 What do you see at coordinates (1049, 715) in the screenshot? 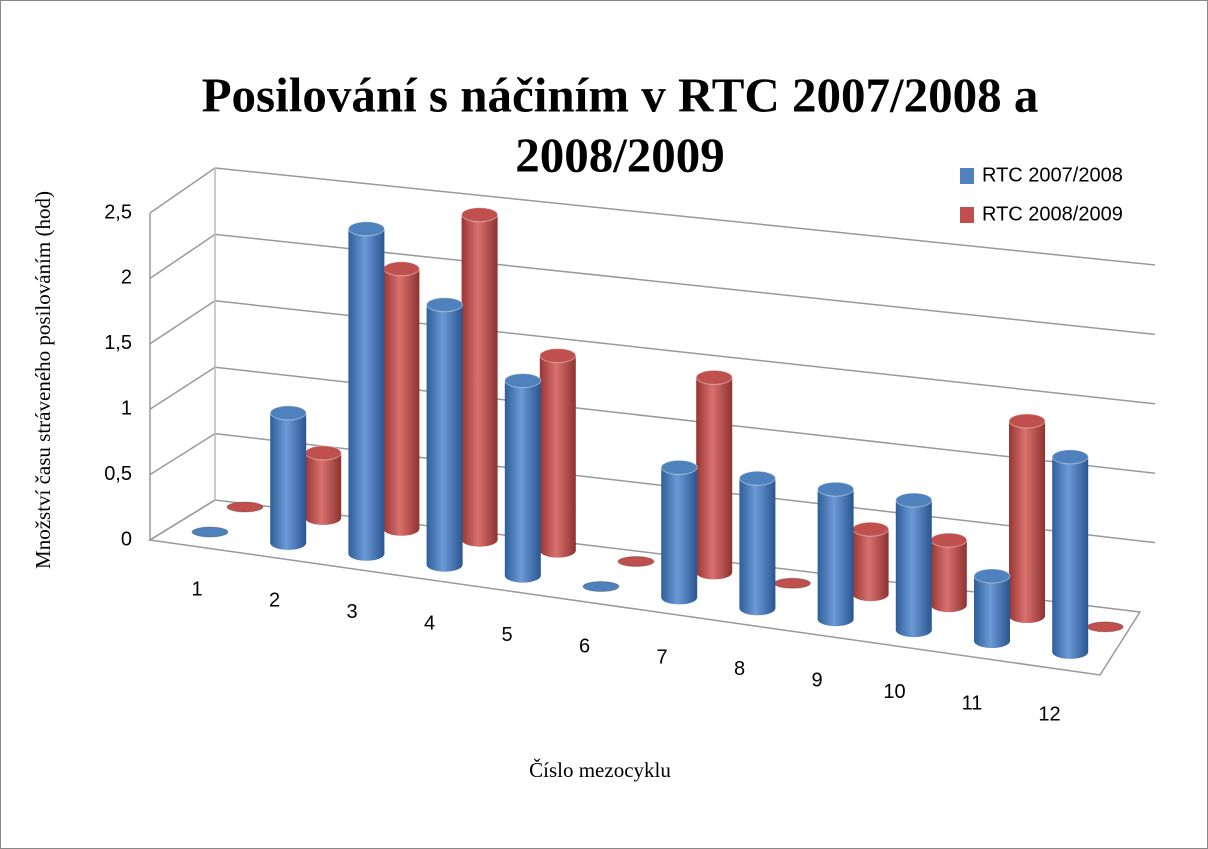
I see `x-tick-label: 12` at bounding box center [1049, 715].